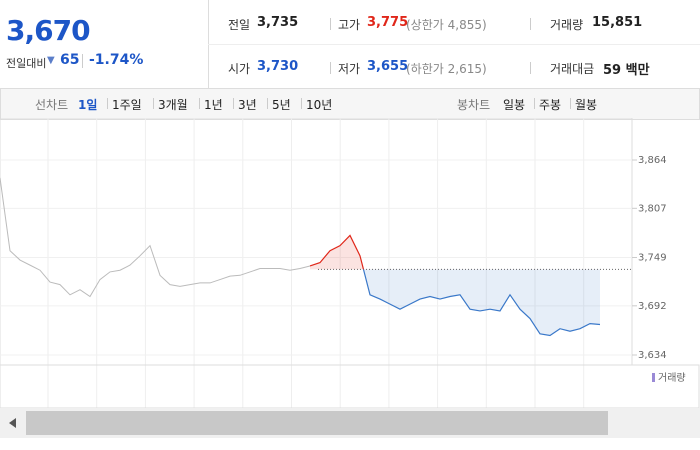  I want to click on line-up, so click(337, 252).